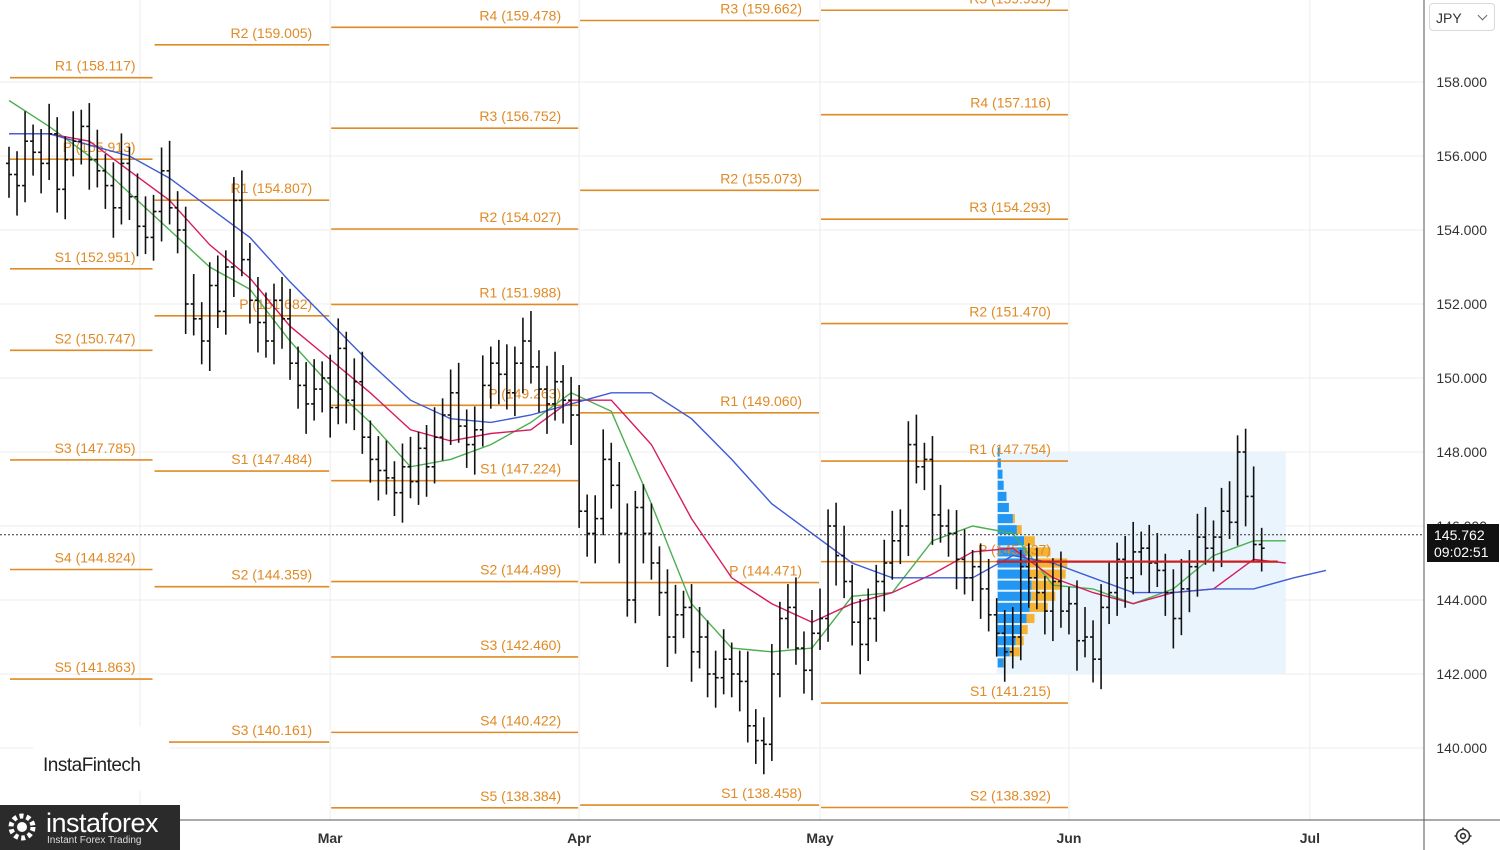  Describe the element at coordinates (95, 66) in the screenshot. I see `pivot-label-r1: R1 (158.117)` at that location.